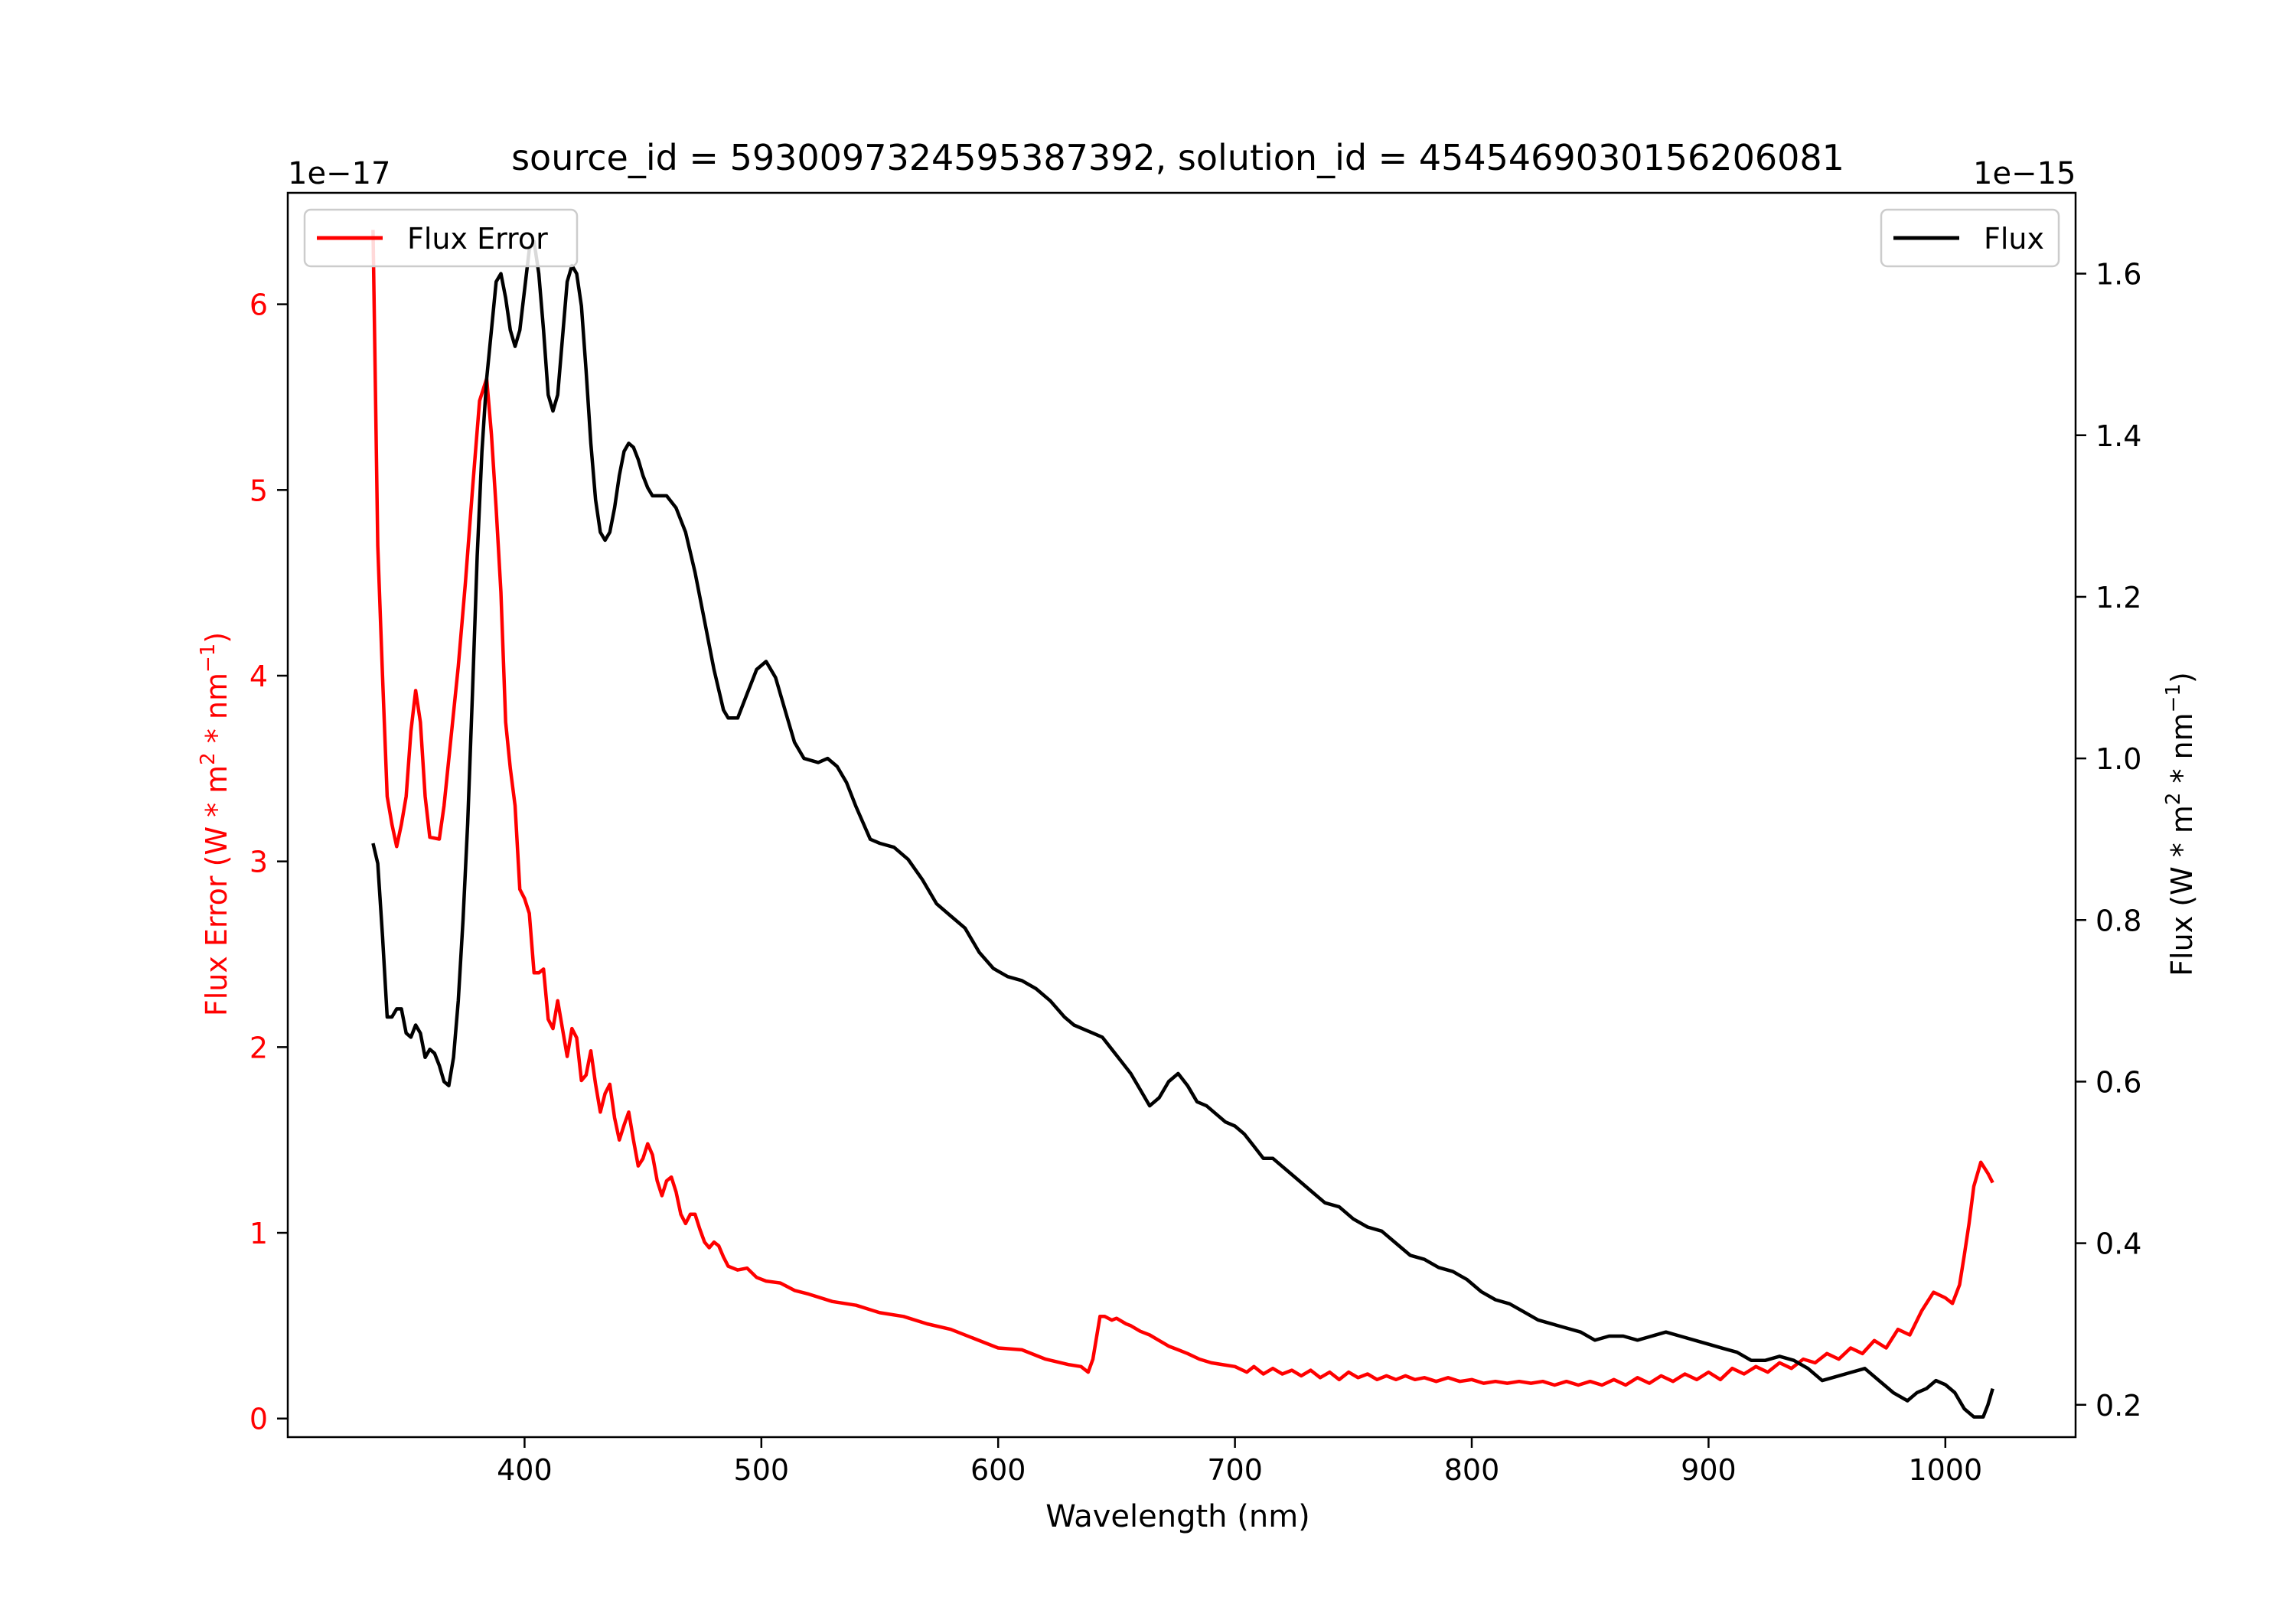 The image size is (2296, 1607). Describe the element at coordinates (2014, 239) in the screenshot. I see `legend-label: Flux` at that location.